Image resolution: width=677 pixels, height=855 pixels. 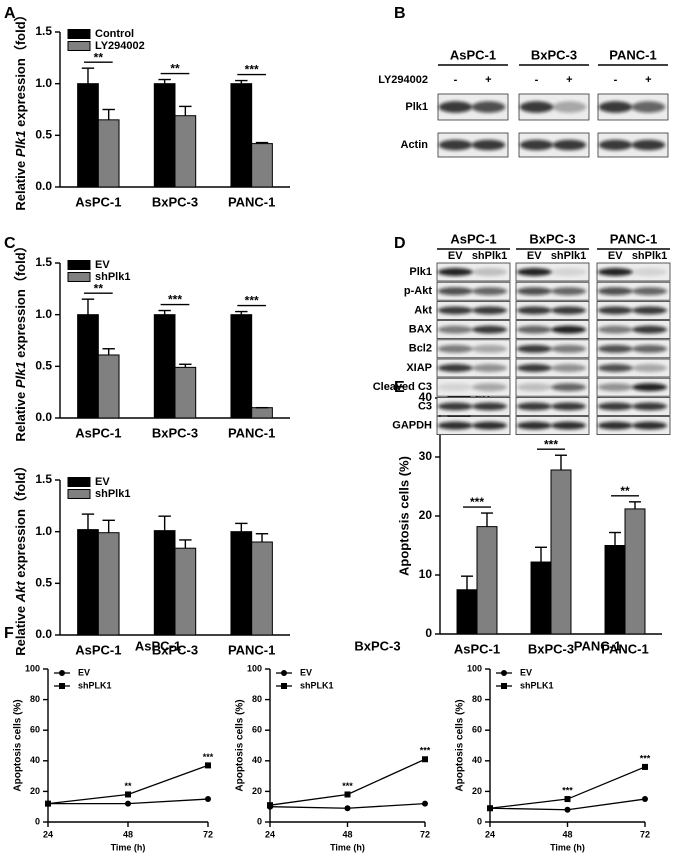 I want to click on x-tick-label: 72, so click(x=208, y=834).